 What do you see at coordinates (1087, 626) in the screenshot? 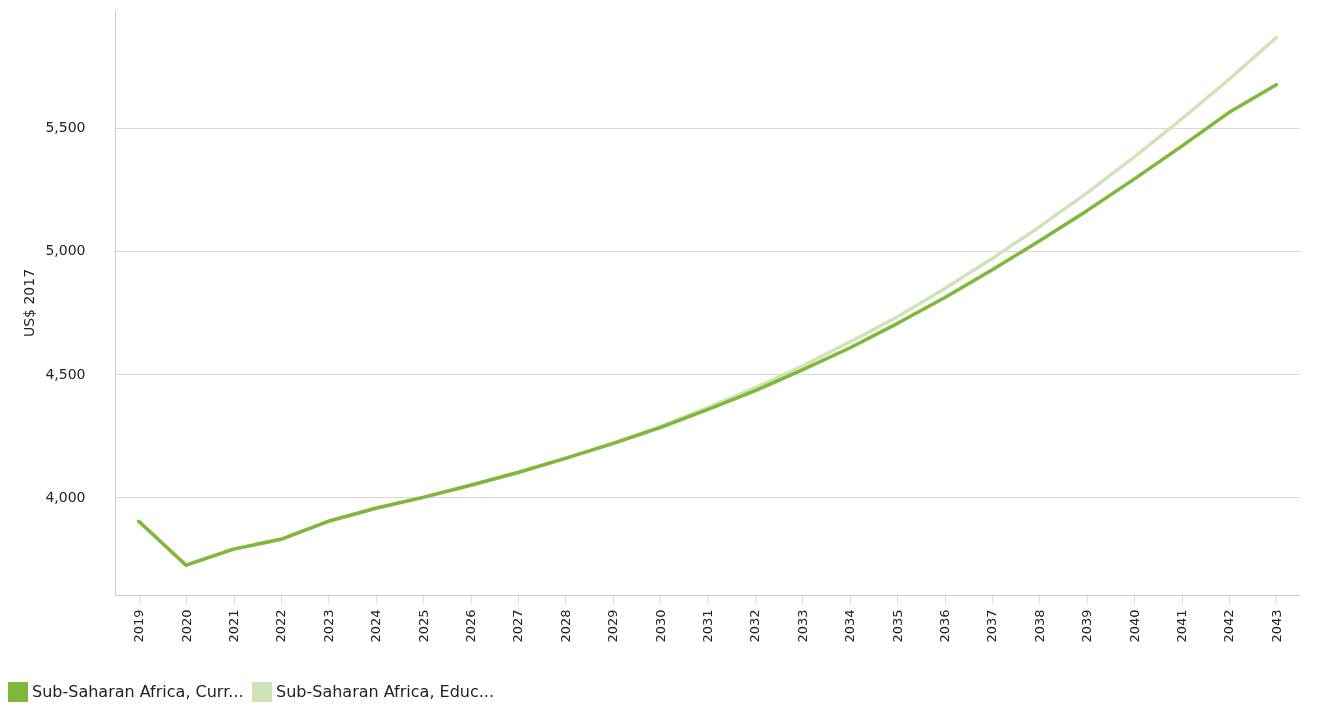
I see `x-tick-label: 2039` at bounding box center [1087, 626].